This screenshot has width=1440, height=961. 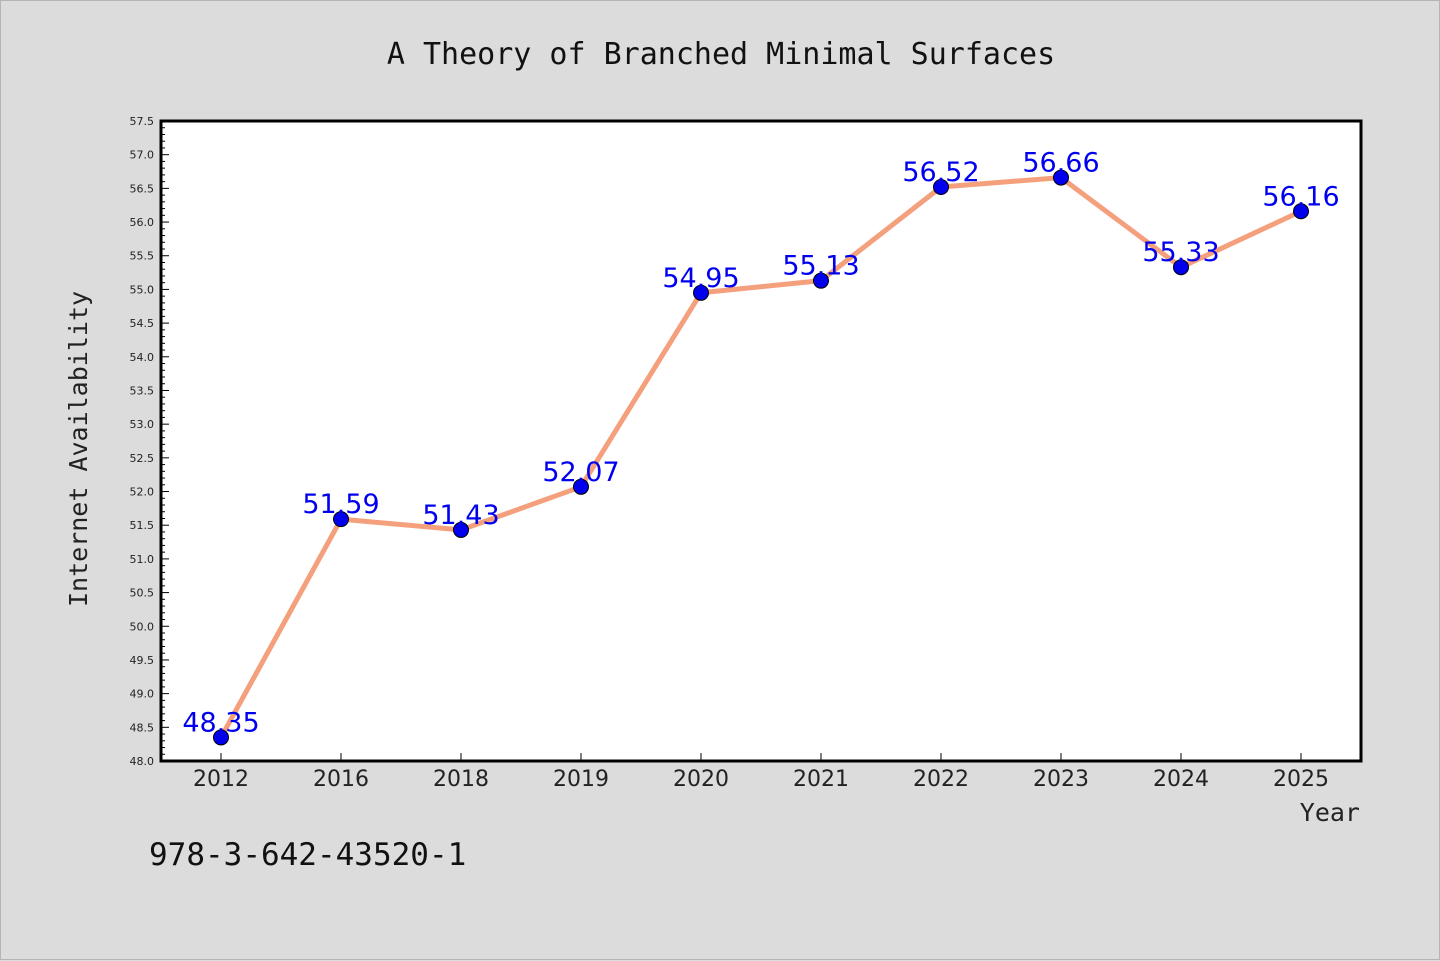 What do you see at coordinates (761, 772) in the screenshot?
I see `x-axis: 2012 2016 2018 2019 2020 2021 2022 2023 2024 2025` at bounding box center [761, 772].